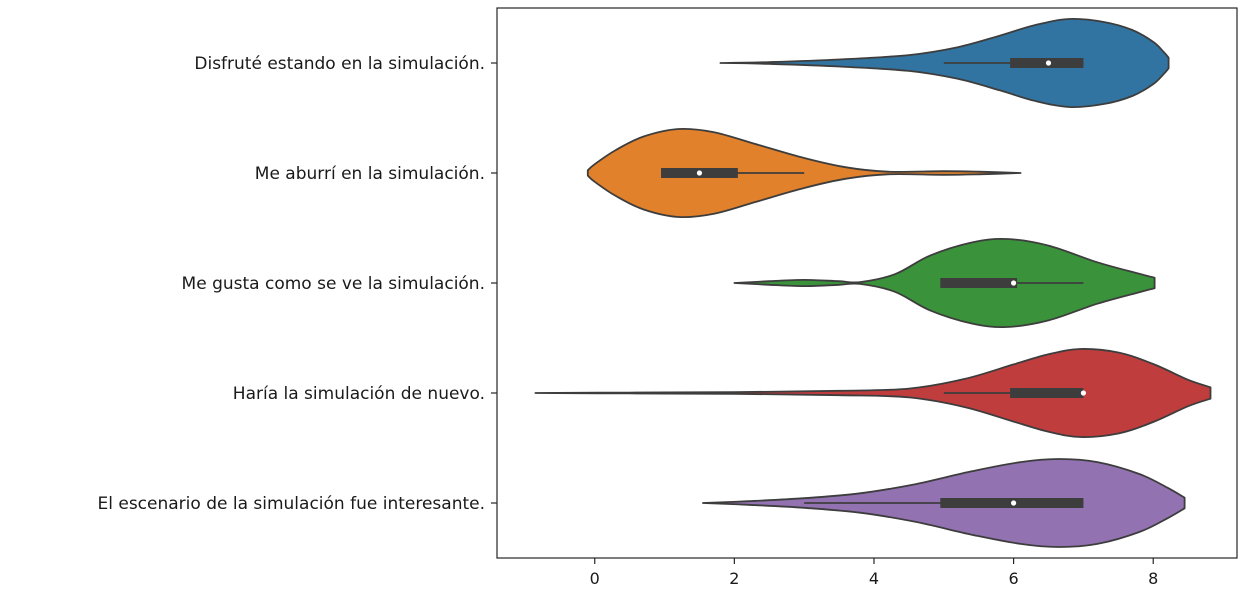  What do you see at coordinates (595, 578) in the screenshot?
I see `x-tick-label: 0` at bounding box center [595, 578].